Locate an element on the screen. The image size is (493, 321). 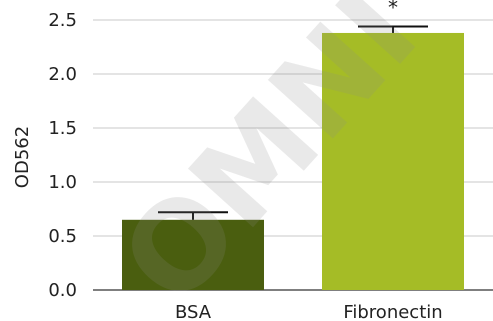
significance-star: * is located at coordinates (393, 9).